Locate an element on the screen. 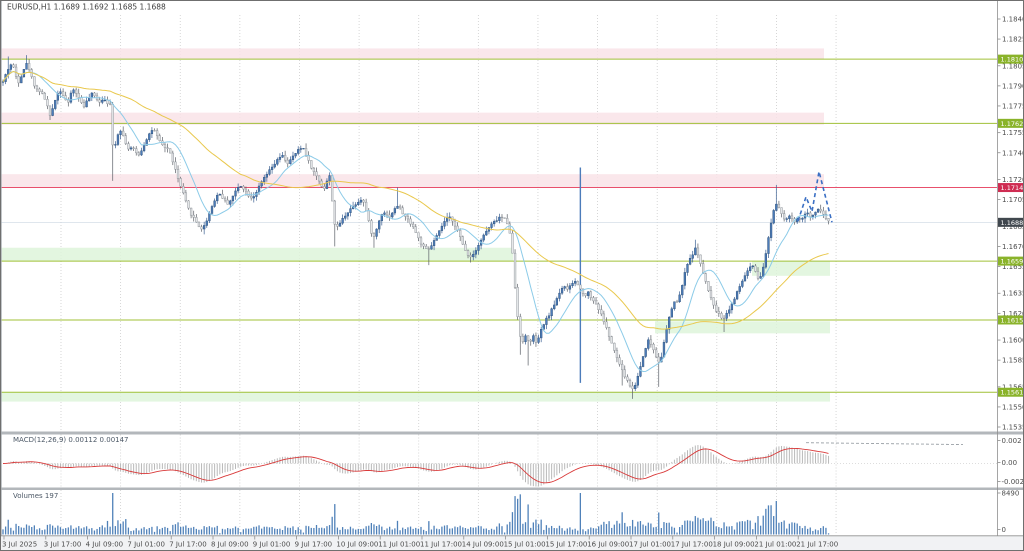 Image resolution: width=1024 pixels, height=551 pixels. time-axis-background is located at coordinates (512, 543).